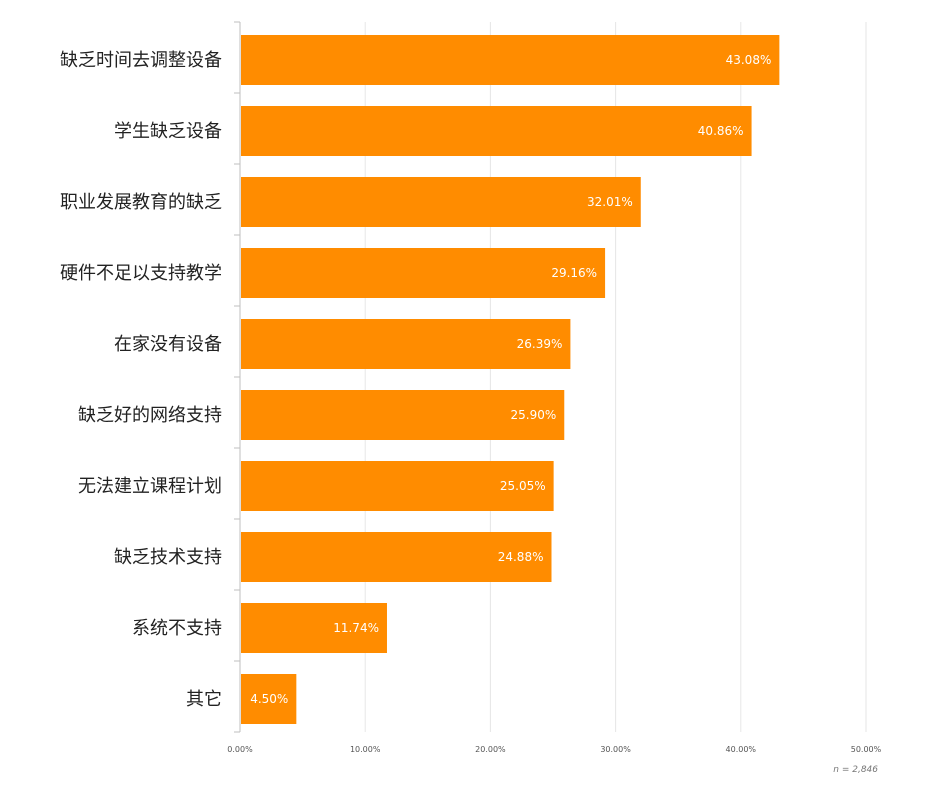  Describe the element at coordinates (534, 415) in the screenshot. I see `value-label: 25.90%` at that location.